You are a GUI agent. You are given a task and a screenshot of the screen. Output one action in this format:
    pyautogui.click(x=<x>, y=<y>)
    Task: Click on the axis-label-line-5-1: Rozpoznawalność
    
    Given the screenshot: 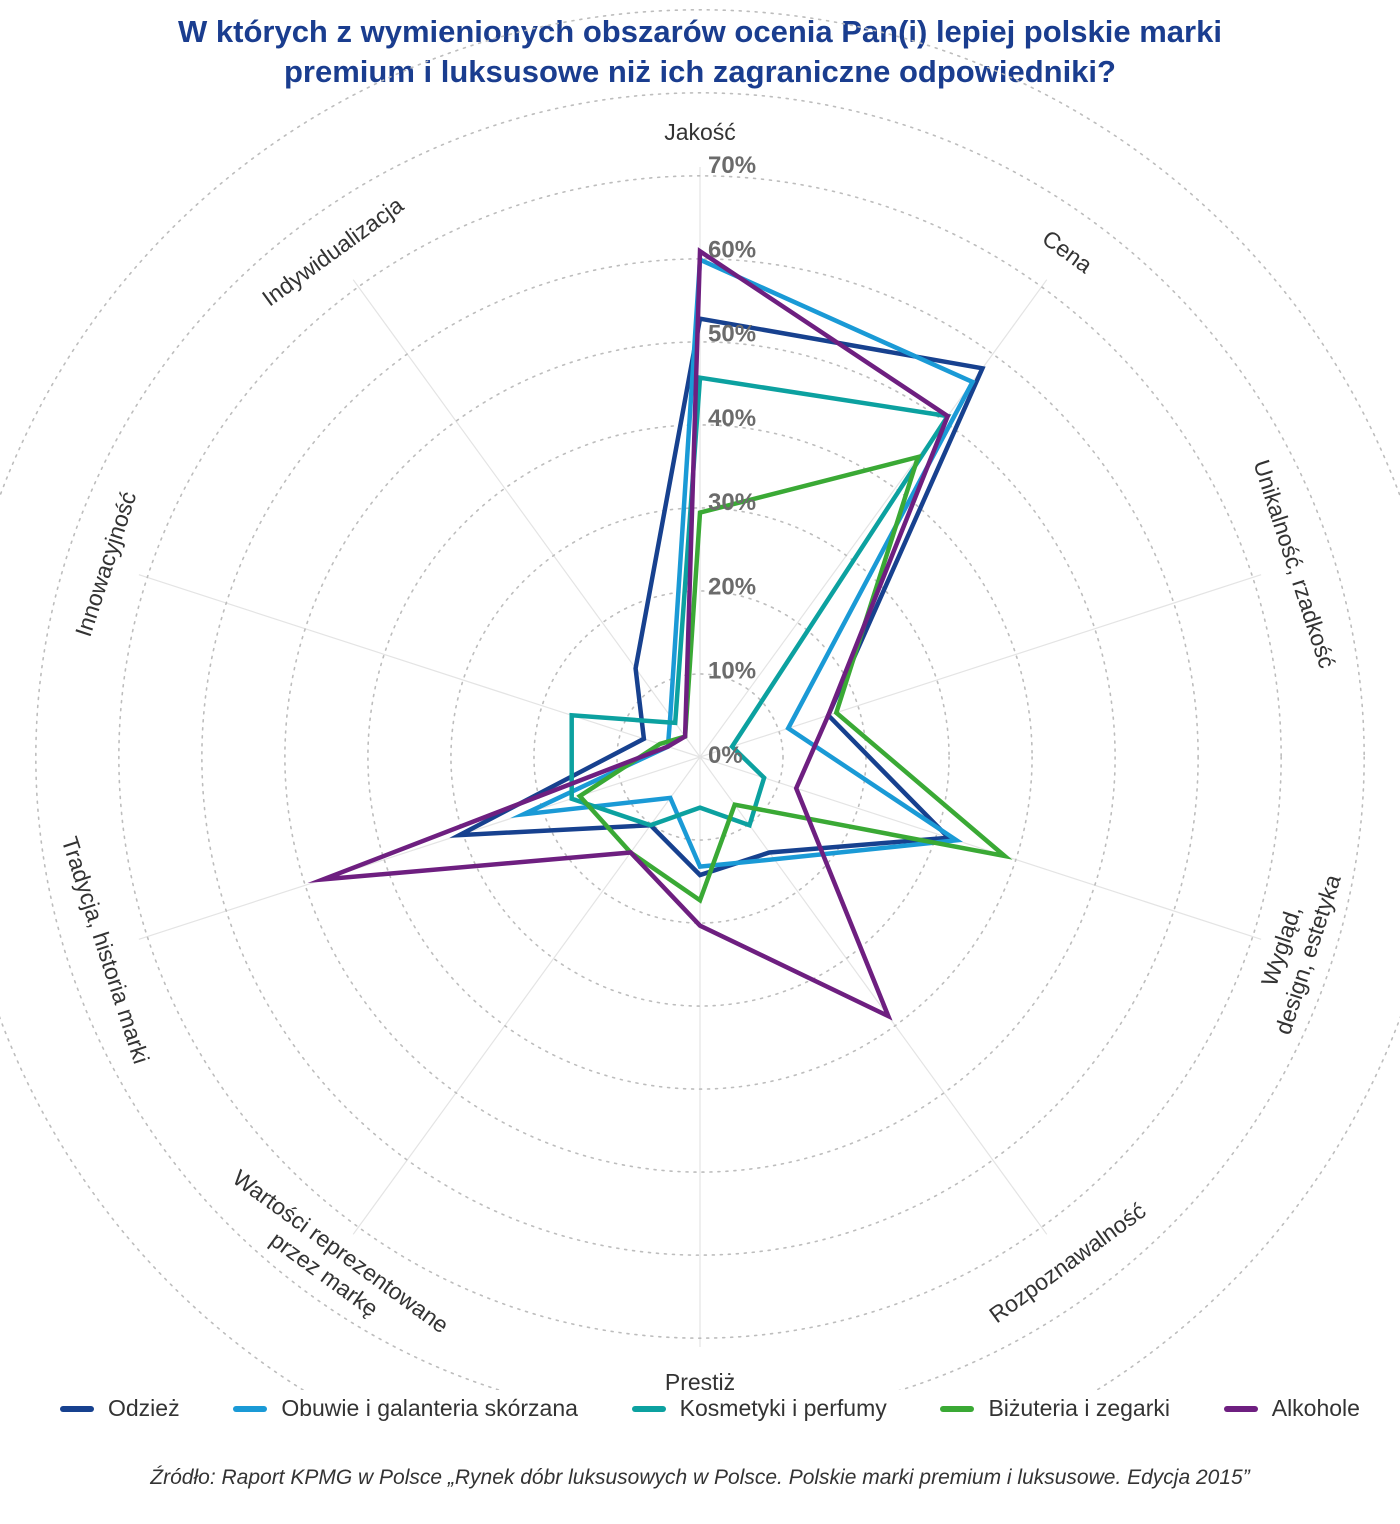 What is the action you would take?
    pyautogui.click(x=1067, y=1262)
    